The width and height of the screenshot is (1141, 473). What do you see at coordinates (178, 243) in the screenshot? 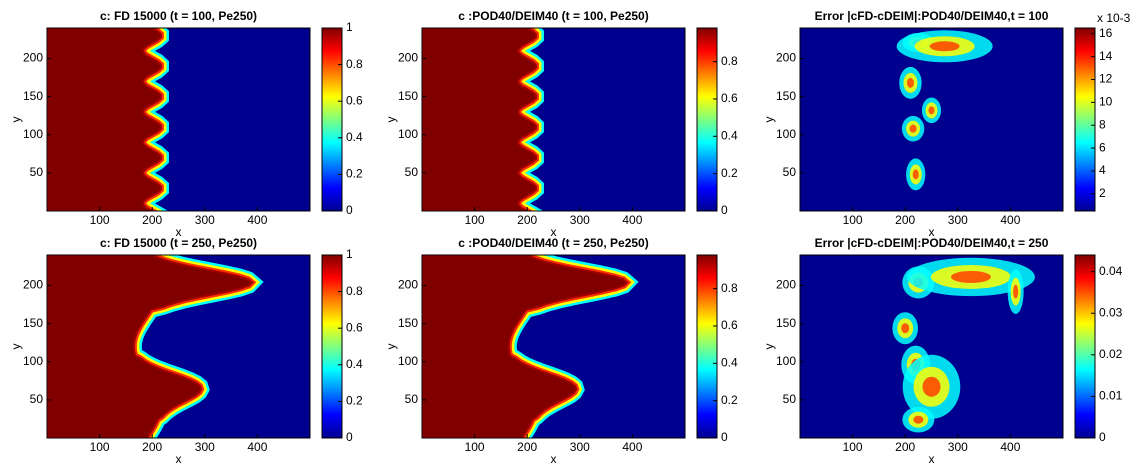
I see `panel-title: c: FD 15000 (t = 250, Pe250)` at bounding box center [178, 243].